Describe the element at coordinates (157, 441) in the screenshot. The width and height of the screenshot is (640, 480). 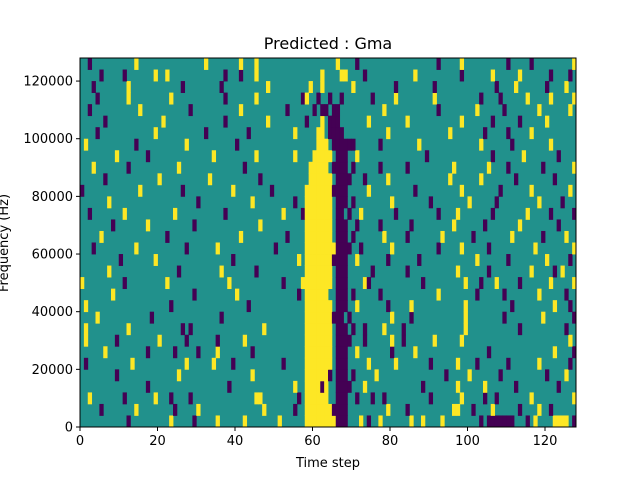
I see `x-tick-label: 20` at that location.